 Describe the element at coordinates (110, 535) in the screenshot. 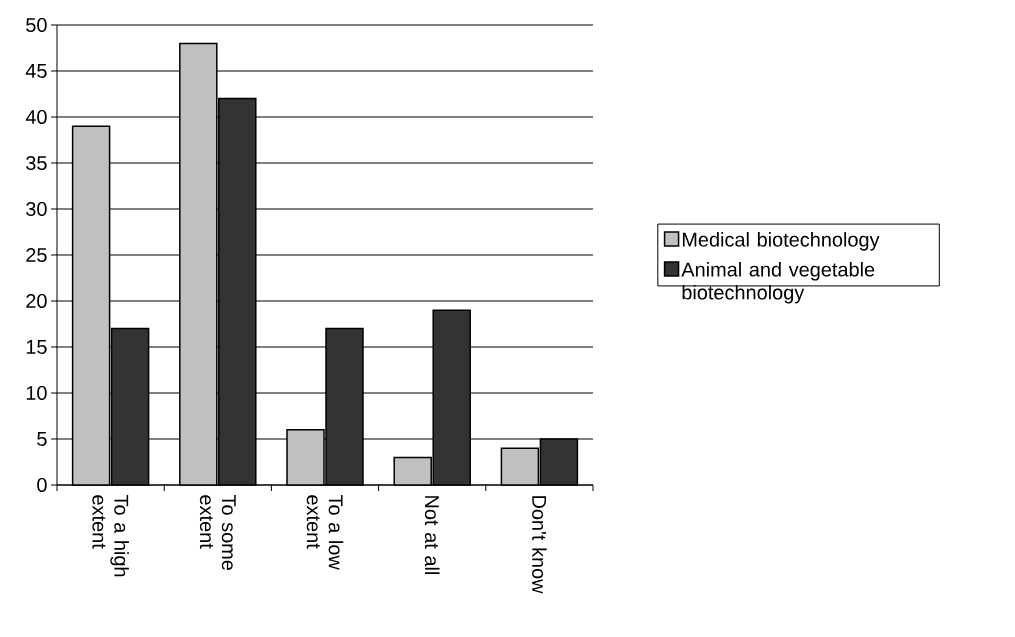

I see `x-tick-label: To a high extent` at that location.